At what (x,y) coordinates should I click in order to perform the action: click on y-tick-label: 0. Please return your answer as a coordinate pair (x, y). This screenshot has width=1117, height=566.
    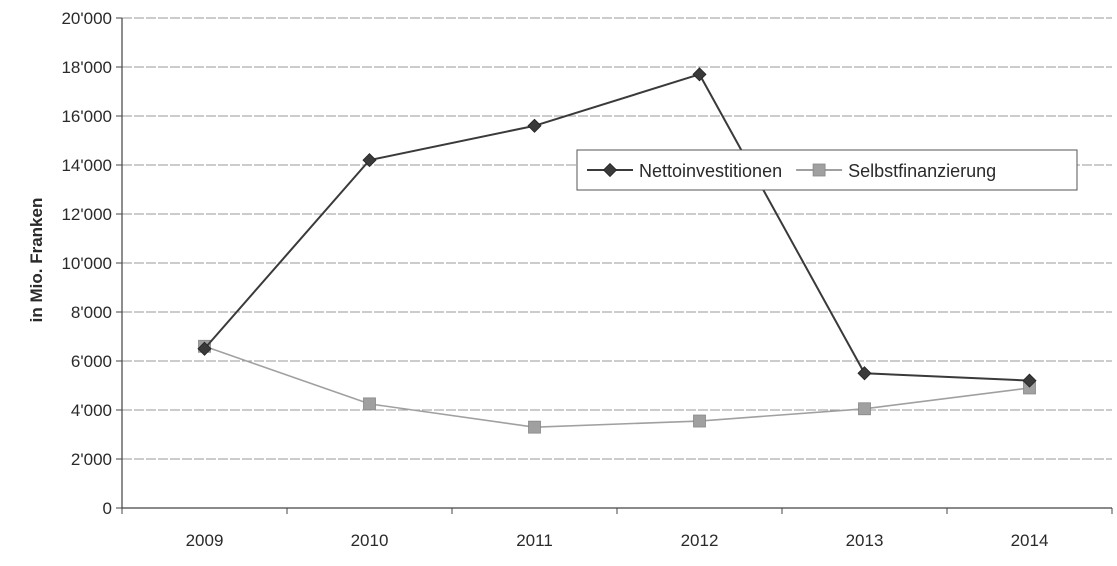
    Looking at the image, I should click on (107, 508).